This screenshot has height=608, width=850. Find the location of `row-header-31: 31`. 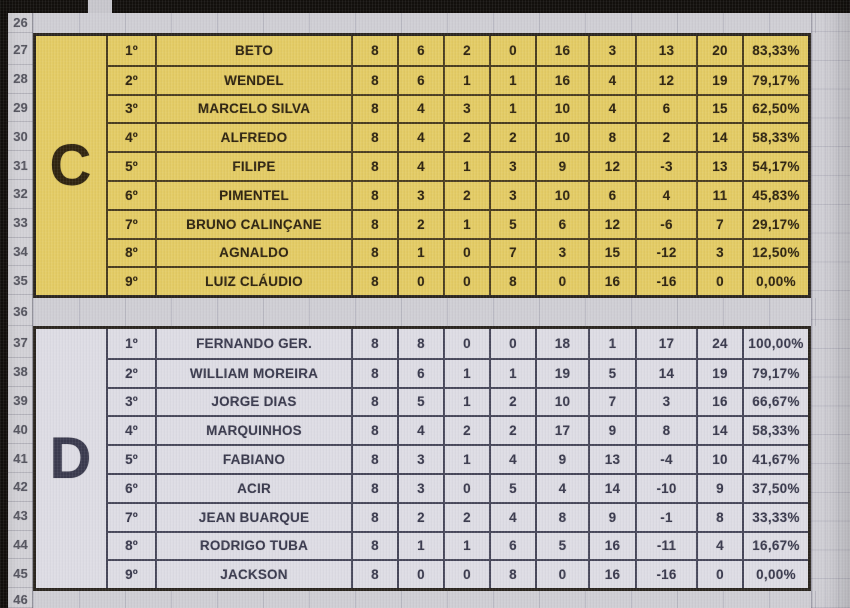

row-header-31: 31 is located at coordinates (20, 165).